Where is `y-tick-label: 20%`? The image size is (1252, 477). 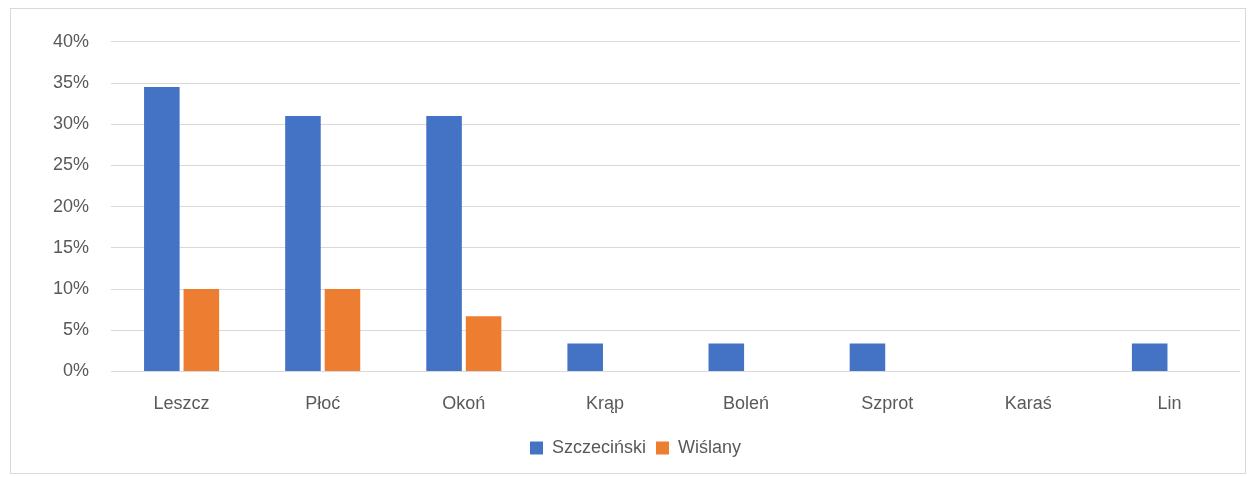 y-tick-label: 20% is located at coordinates (71, 205).